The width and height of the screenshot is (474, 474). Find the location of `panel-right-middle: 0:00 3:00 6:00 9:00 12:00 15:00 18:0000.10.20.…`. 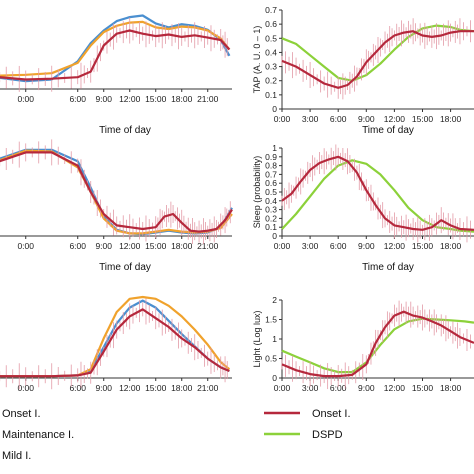

panel-right-middle: 0:00 3:00 6:00 9:00 12:00 15:00 18:0000.10.20.… is located at coordinates (363, 208).